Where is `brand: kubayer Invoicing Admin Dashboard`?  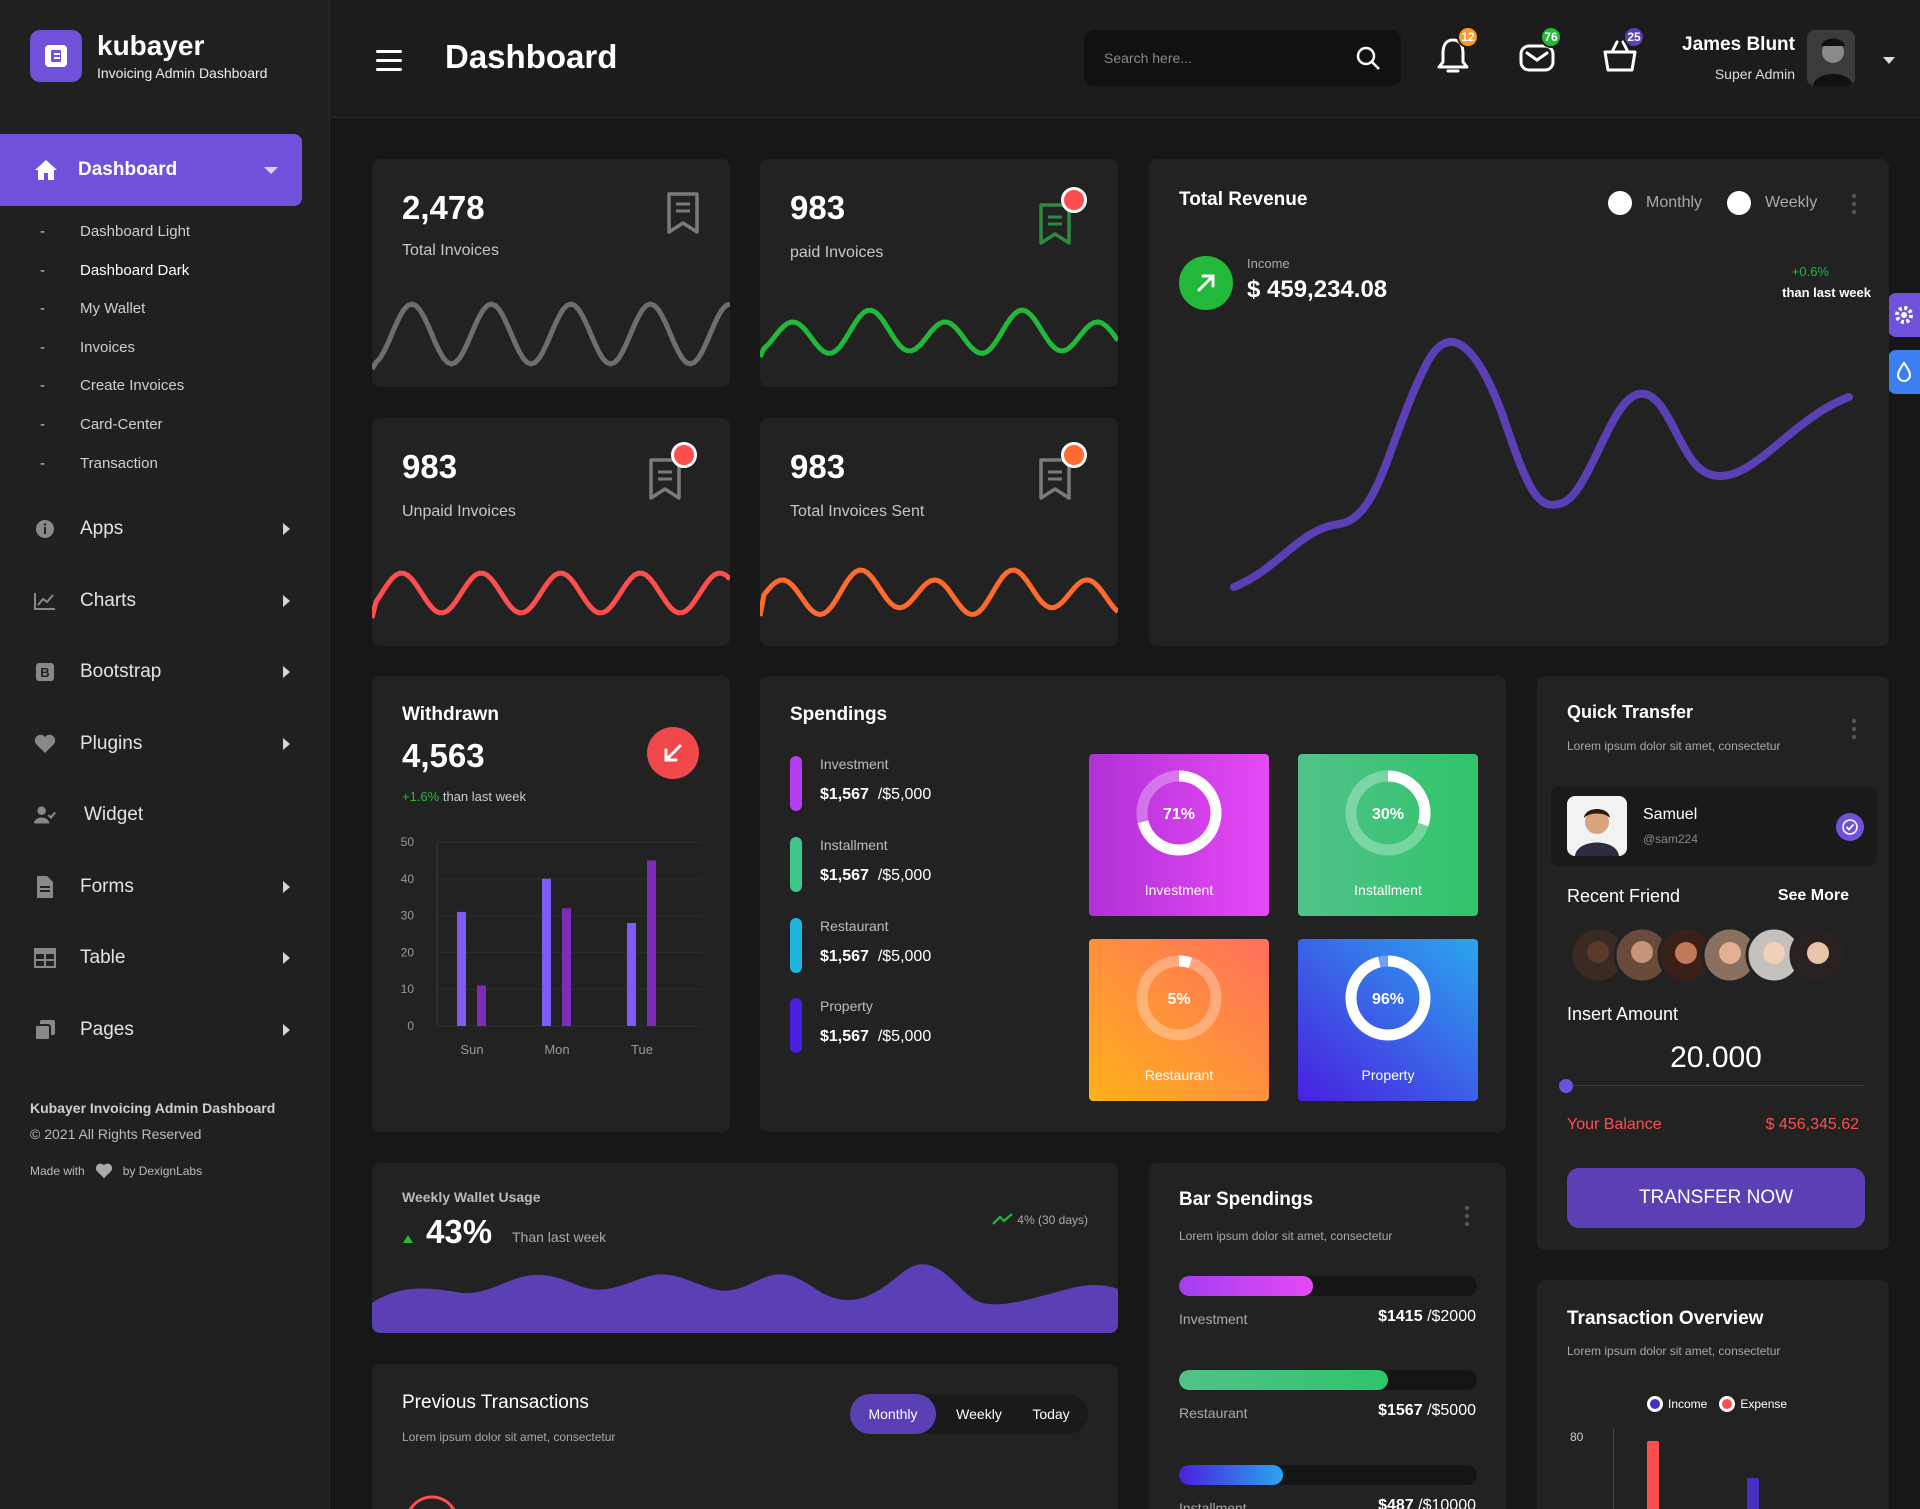 brand: kubayer Invoicing Admin Dashboard is located at coordinates (148, 56).